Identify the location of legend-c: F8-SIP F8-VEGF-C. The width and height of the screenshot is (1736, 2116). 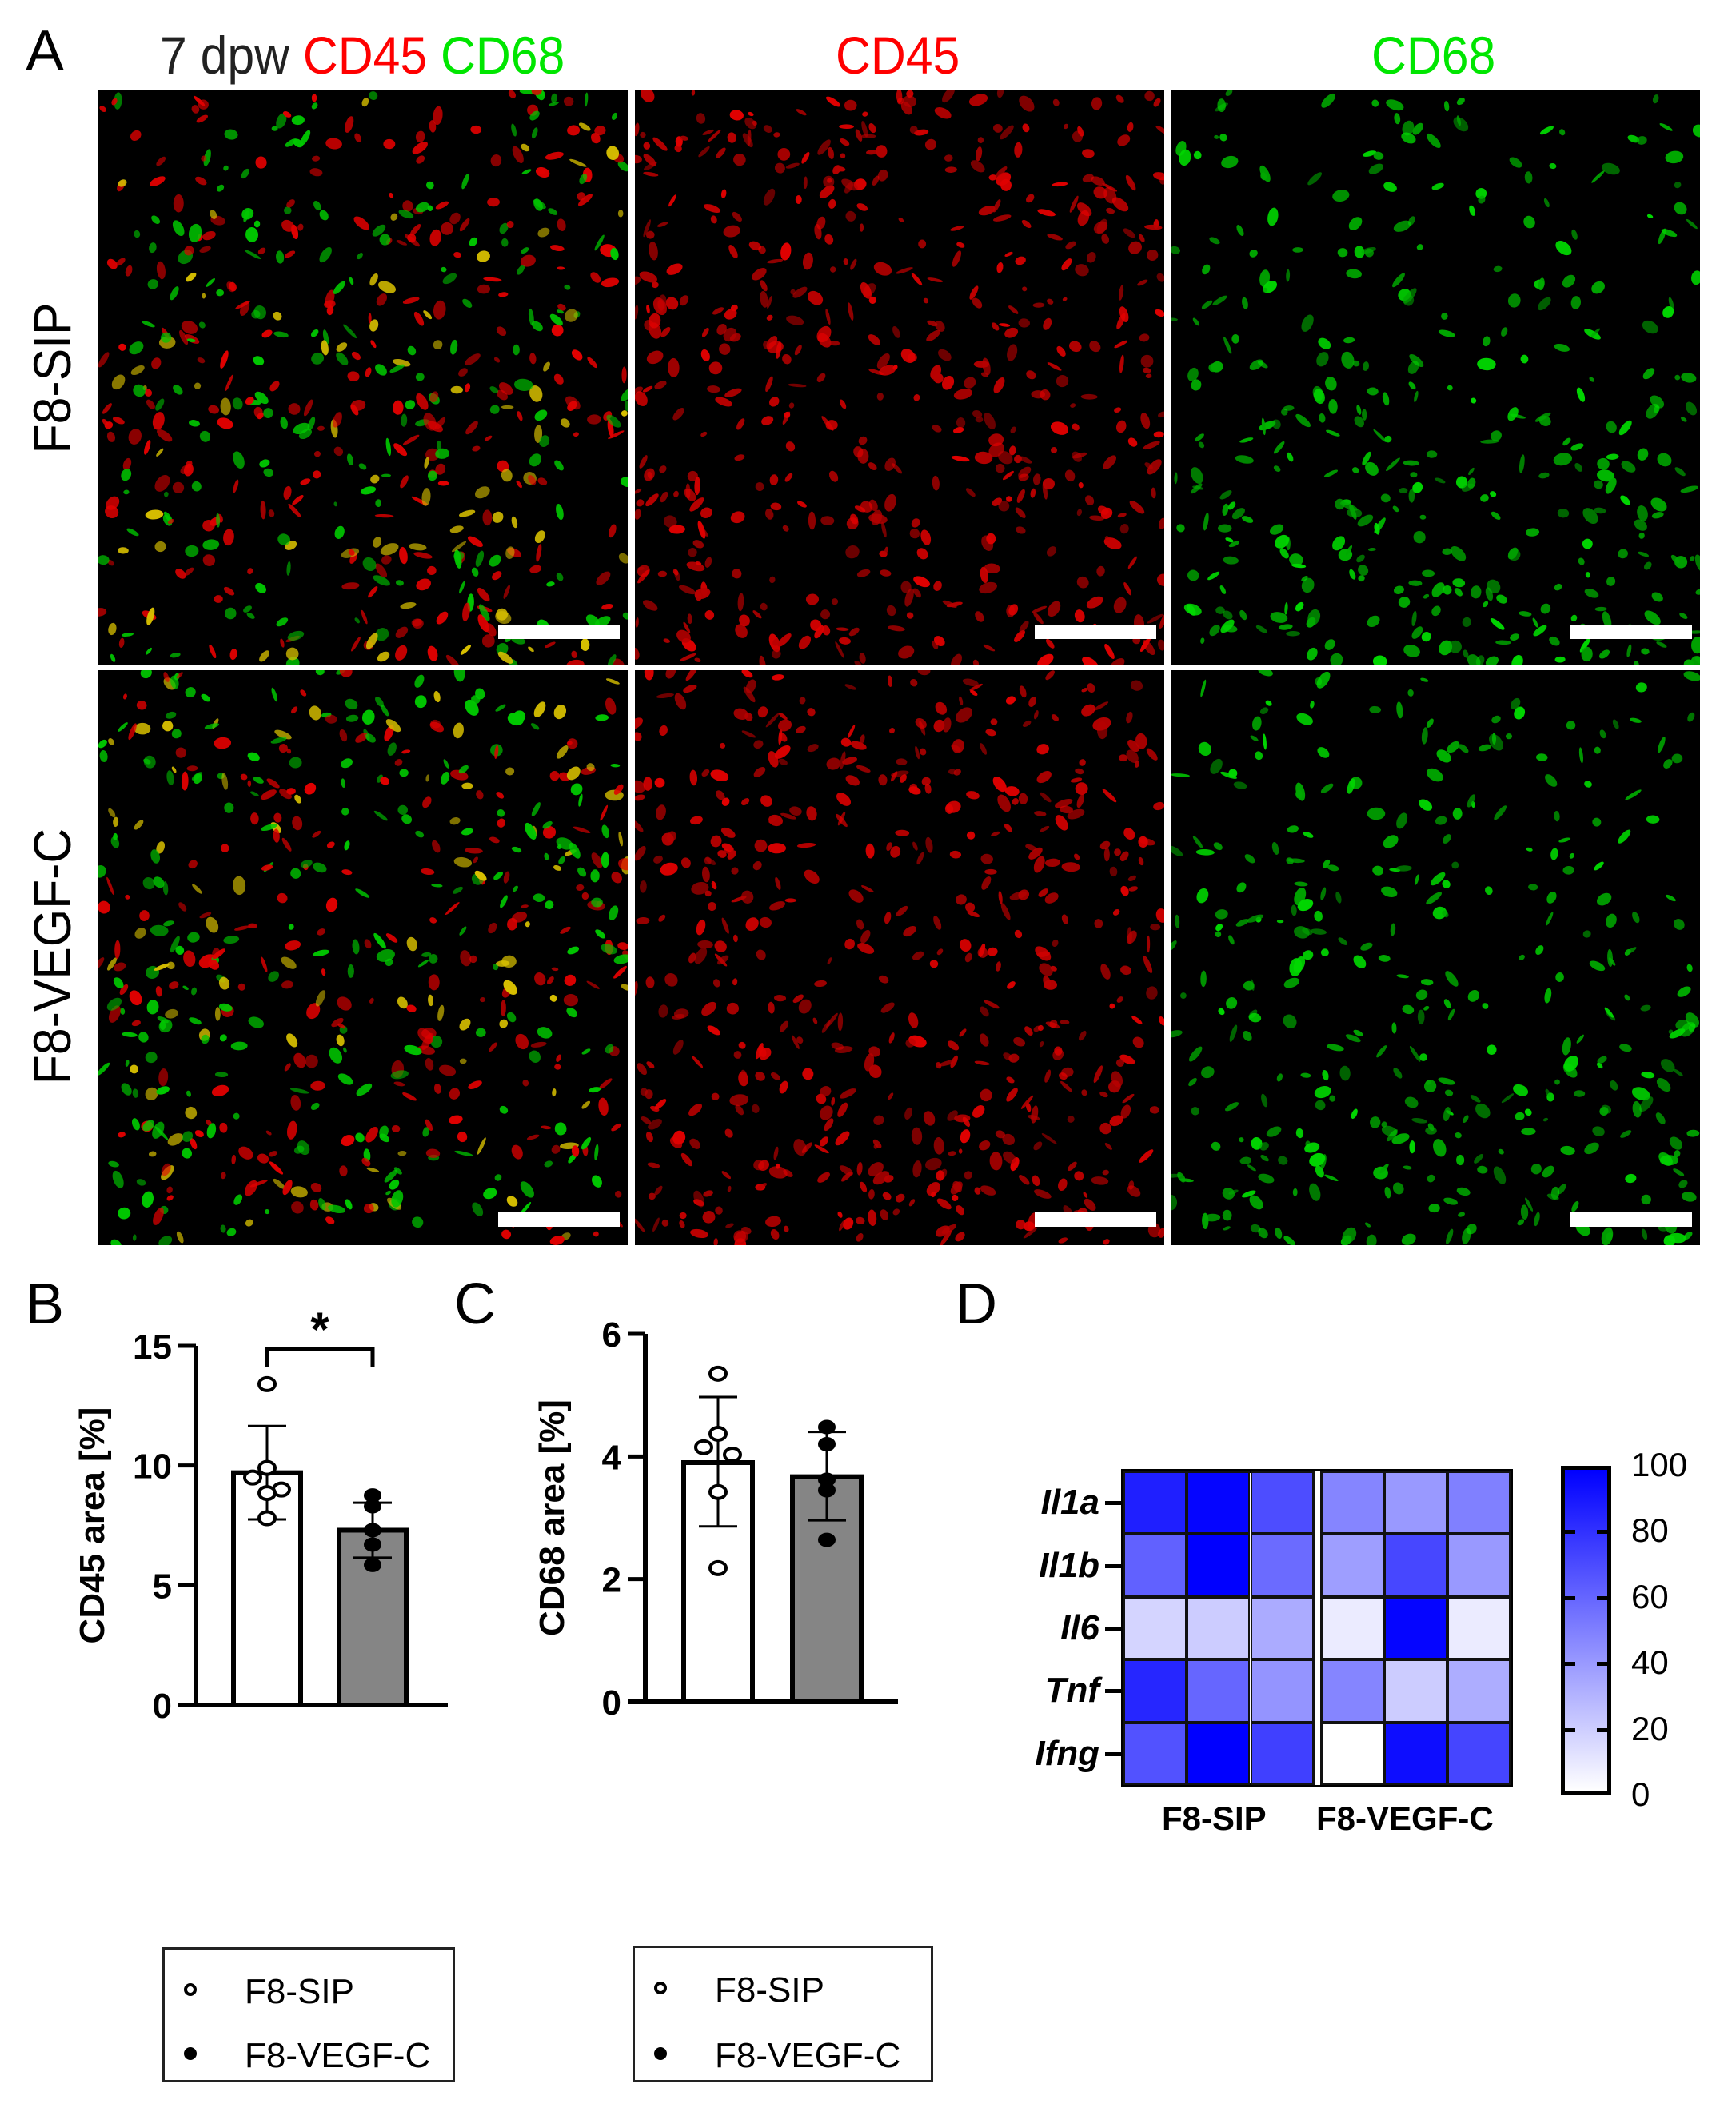
(783, 2014).